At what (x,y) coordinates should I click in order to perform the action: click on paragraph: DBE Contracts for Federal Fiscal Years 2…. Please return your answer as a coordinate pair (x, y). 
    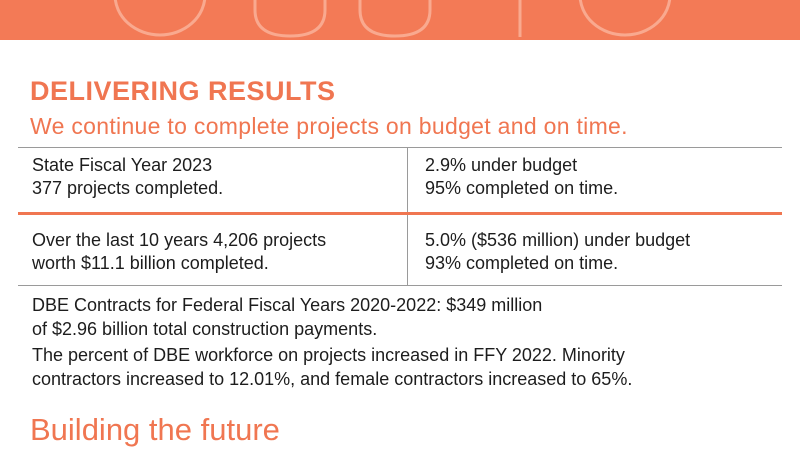
    Looking at the image, I should click on (287, 317).